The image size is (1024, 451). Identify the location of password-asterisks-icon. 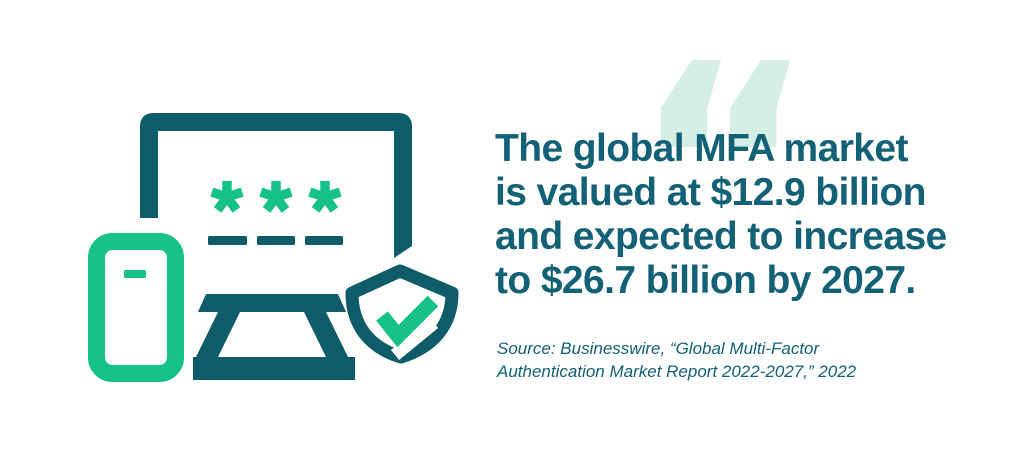
(276, 197).